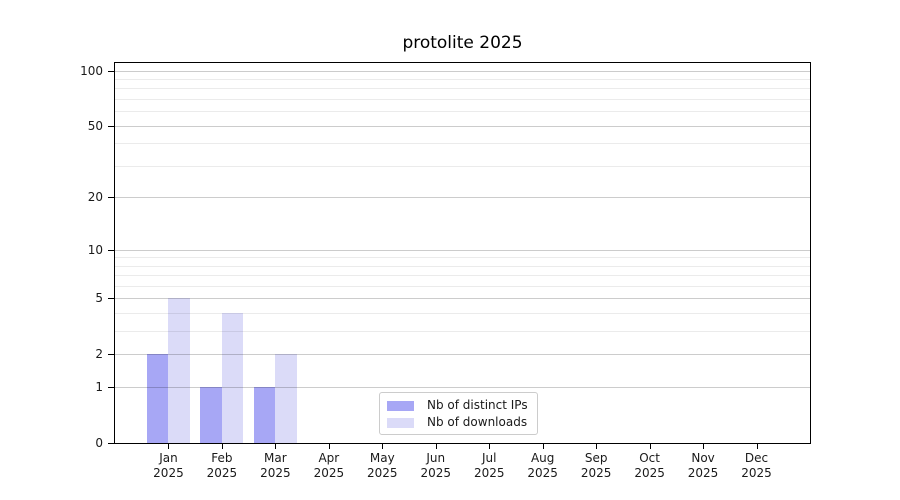 The image size is (900, 500). What do you see at coordinates (99, 387) in the screenshot?
I see `y-tick-label: 1` at bounding box center [99, 387].